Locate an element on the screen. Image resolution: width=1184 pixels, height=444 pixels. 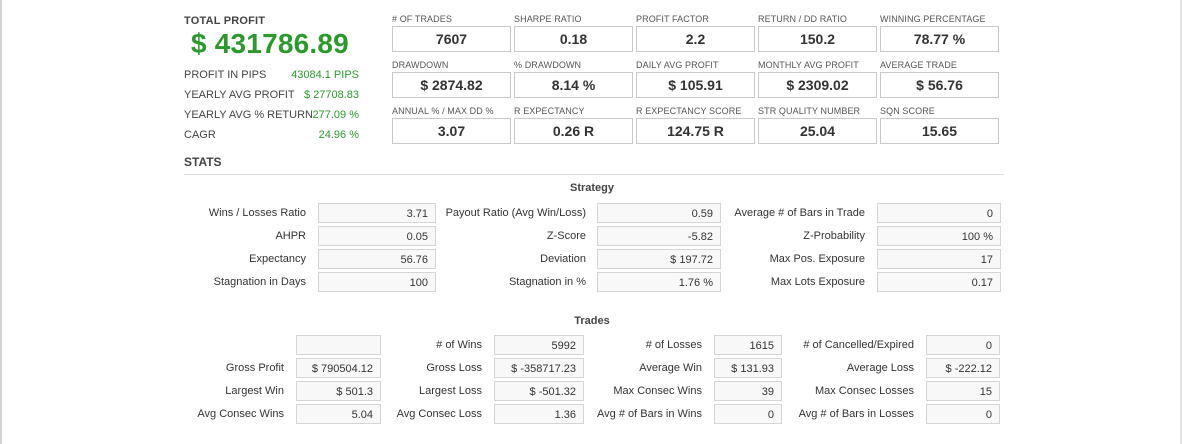
stats-heading: STATS is located at coordinates (203, 162).